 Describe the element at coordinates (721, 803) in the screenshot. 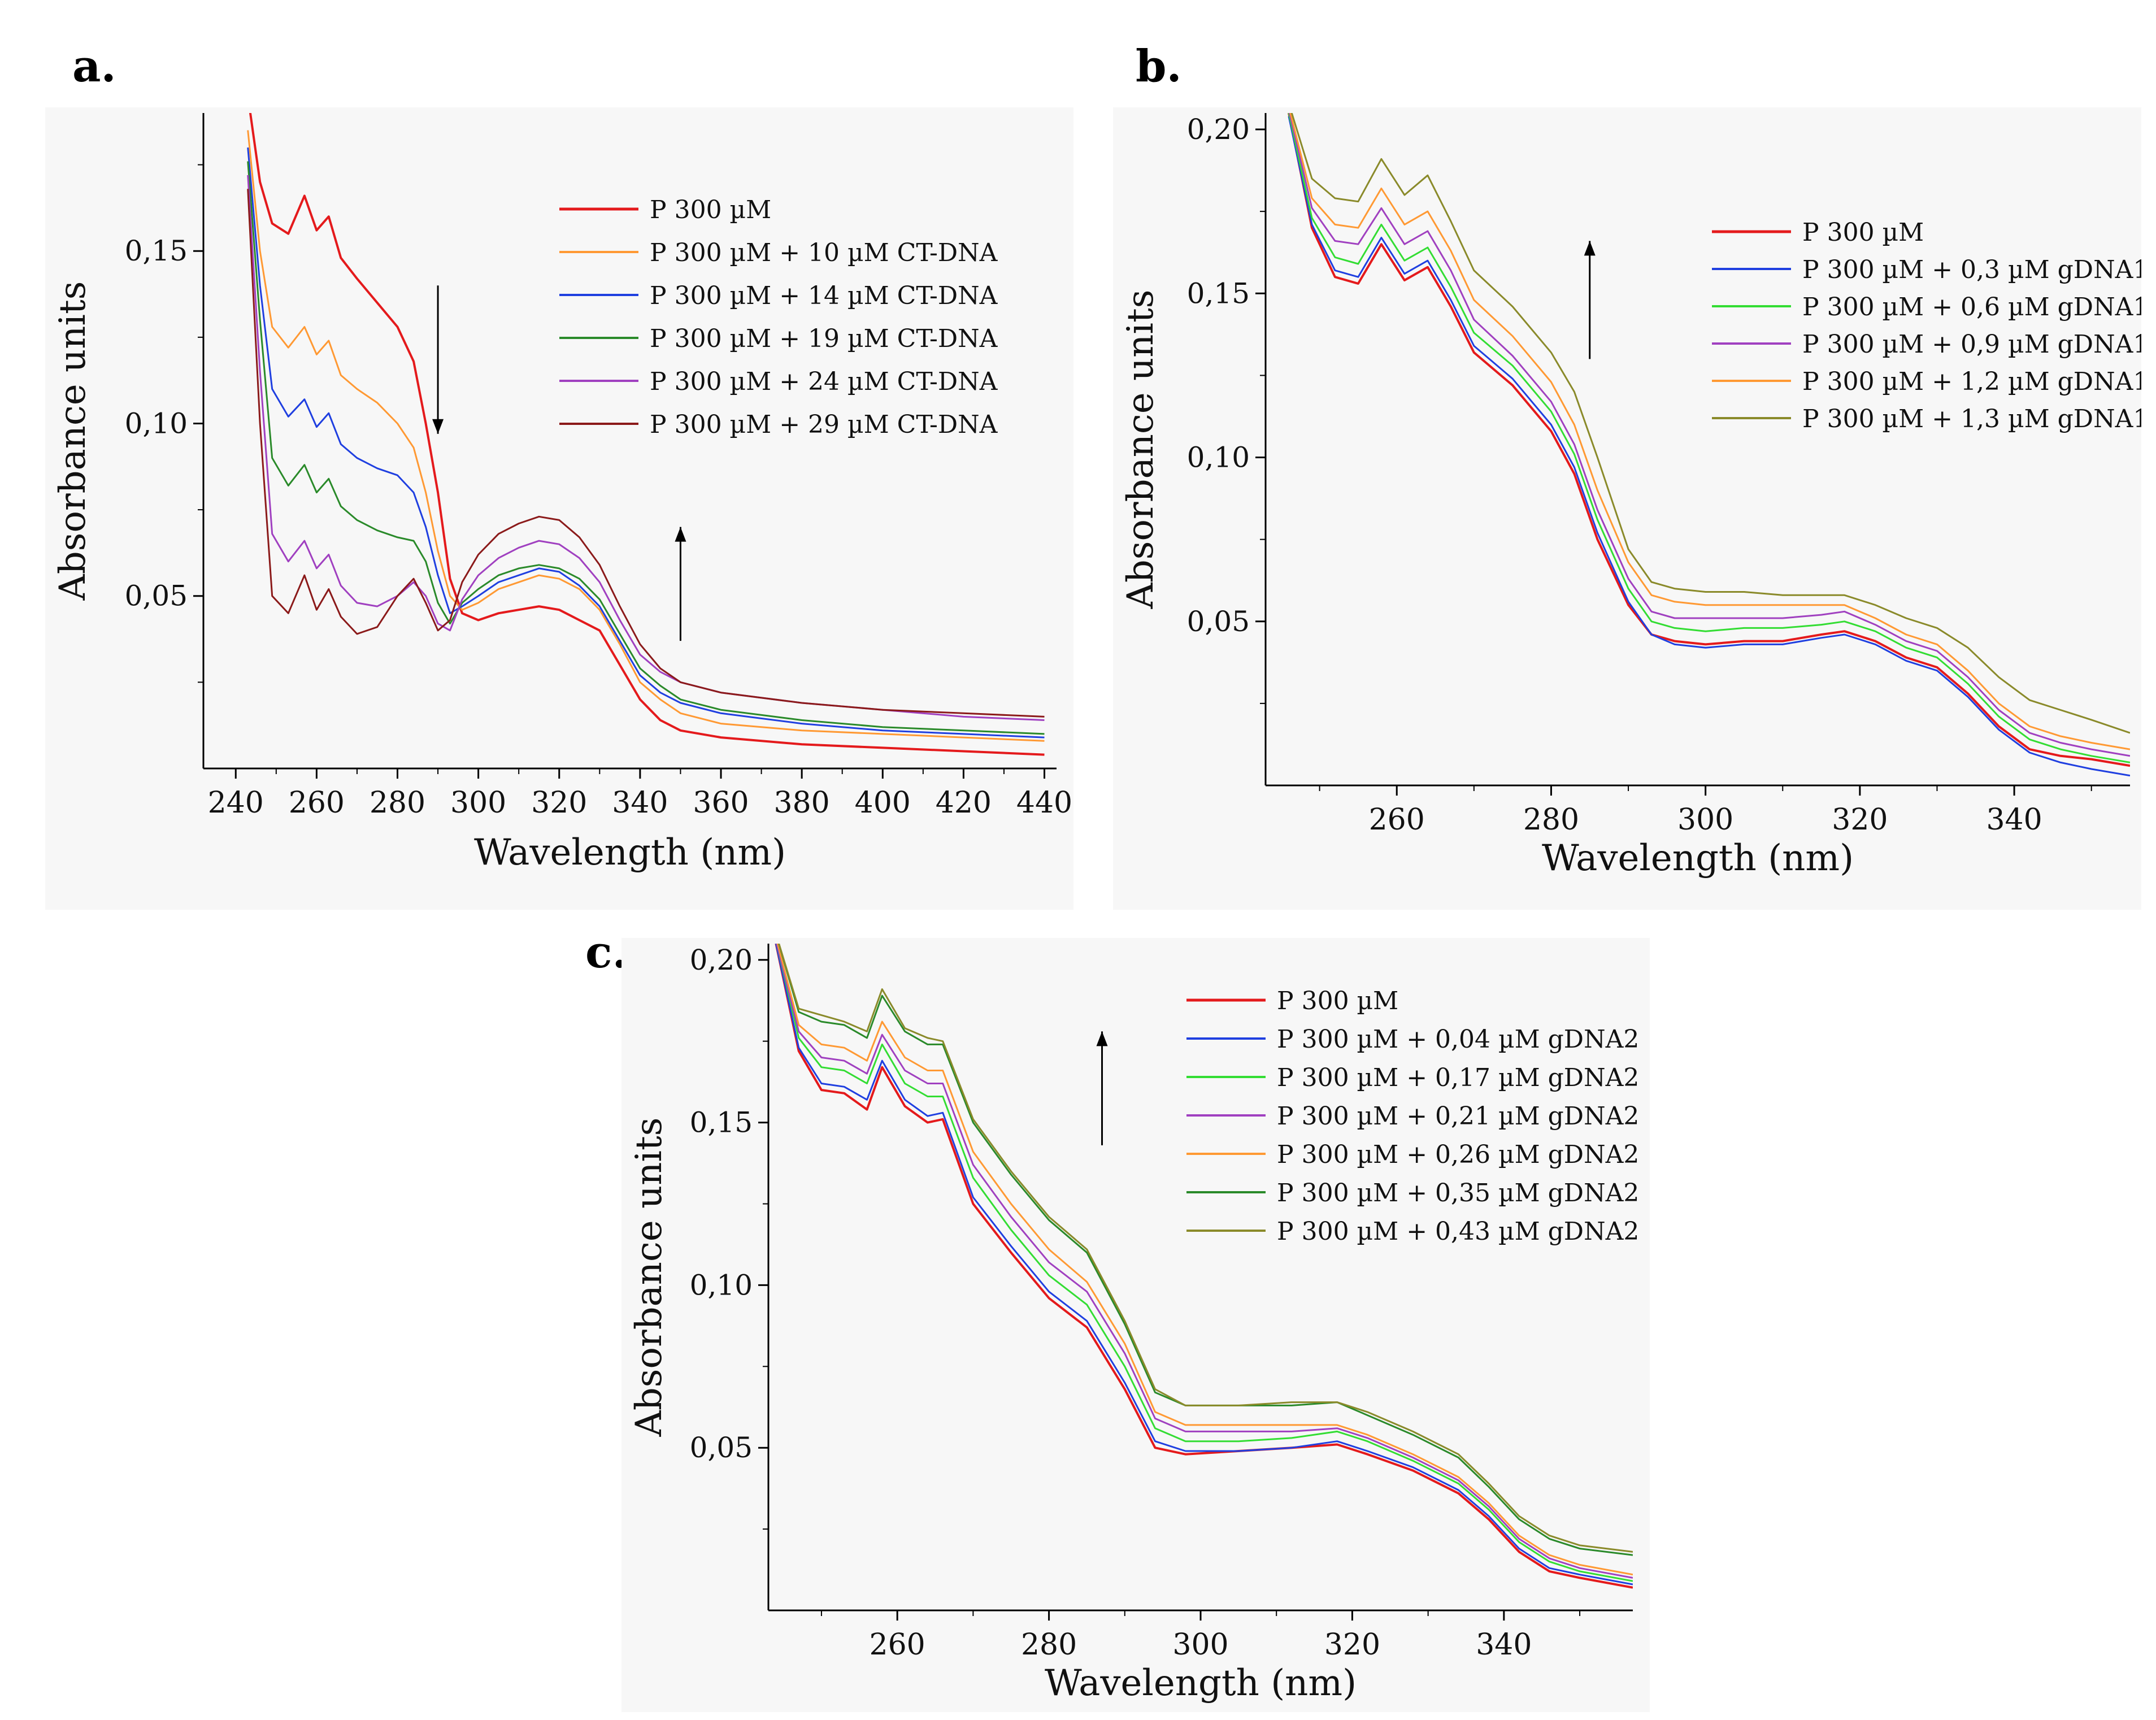

I see `x-tick-label: 360` at that location.